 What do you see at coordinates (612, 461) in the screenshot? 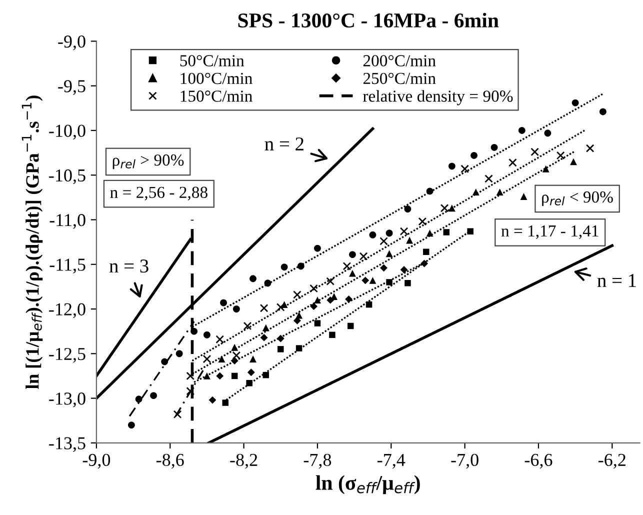
I see `x-tick-label: -6,2` at bounding box center [612, 461].